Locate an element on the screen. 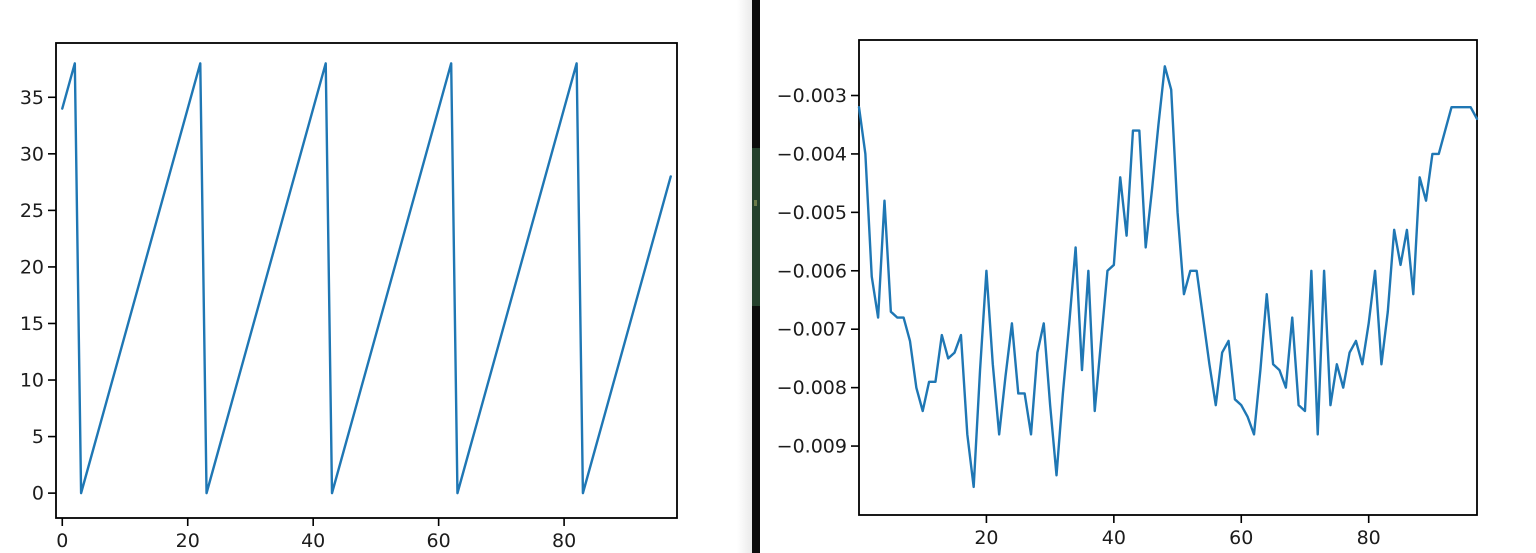 The image size is (1536, 553). y-tick-label: −0.005 is located at coordinates (812, 213).